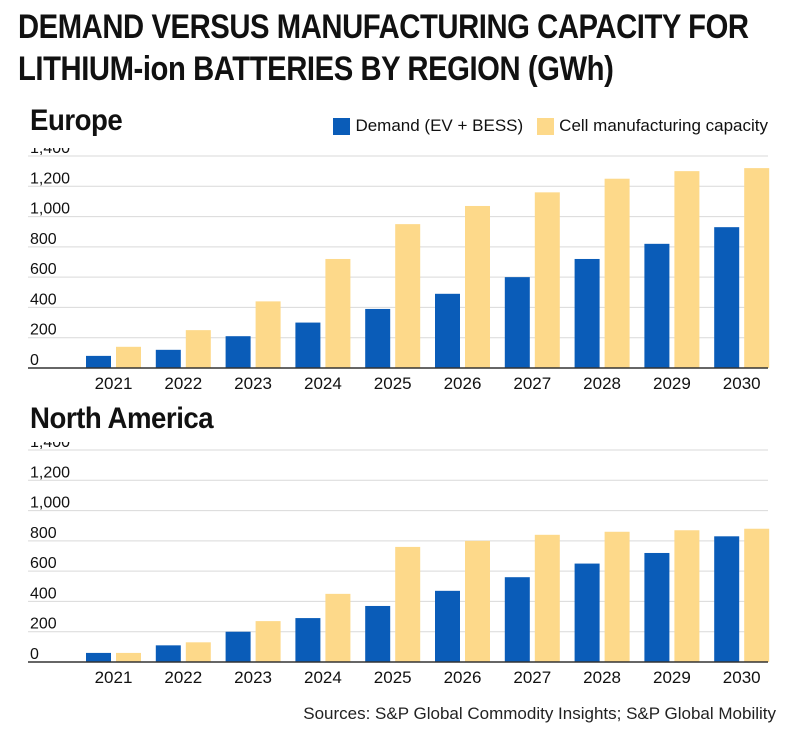 The height and width of the screenshot is (739, 800). I want to click on north-america-bar-demand-2030, so click(727, 599).